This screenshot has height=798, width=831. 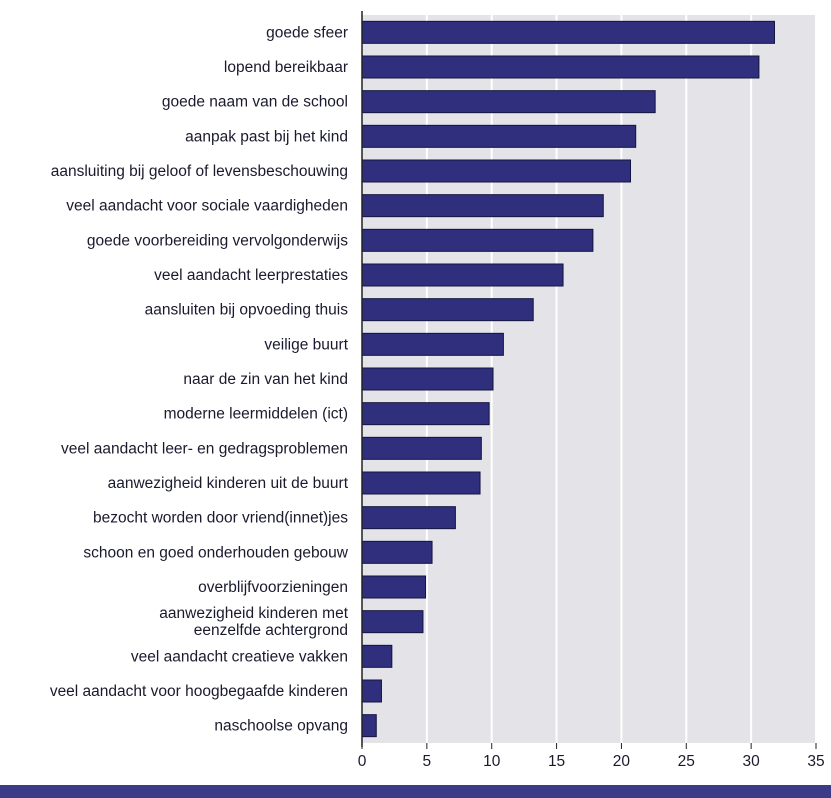 I want to click on category-label: naar de zin van het kind, so click(x=265, y=379).